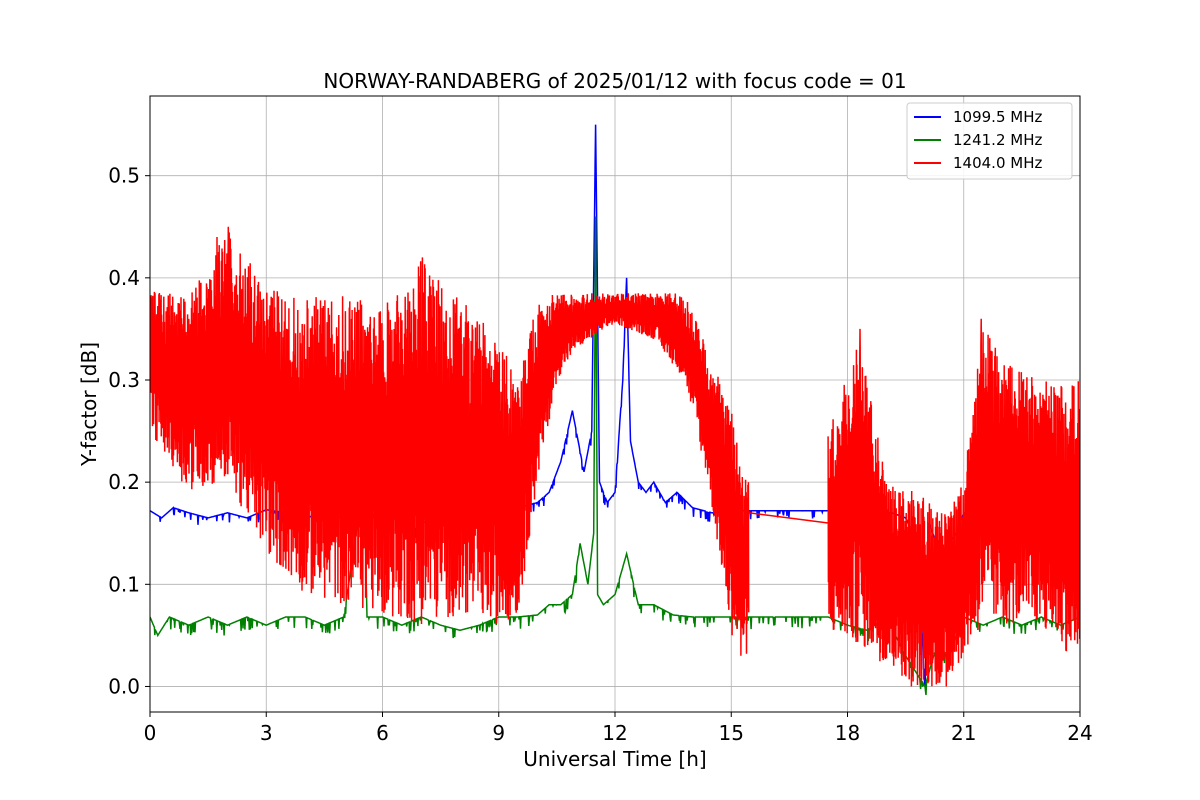 The image size is (1200, 800). What do you see at coordinates (382, 733) in the screenshot?
I see `x-tick-label: 6` at bounding box center [382, 733].